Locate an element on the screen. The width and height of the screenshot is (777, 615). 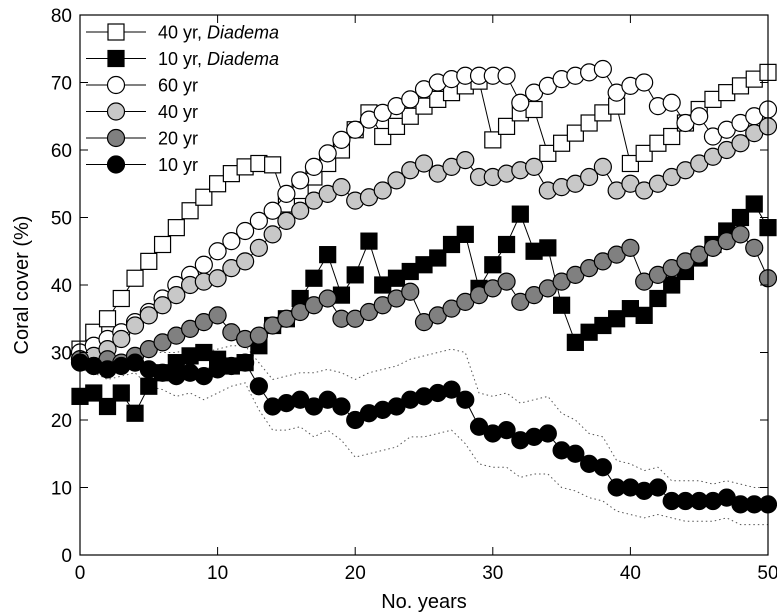
x-tick-label: 10 is located at coordinates (217, 573).